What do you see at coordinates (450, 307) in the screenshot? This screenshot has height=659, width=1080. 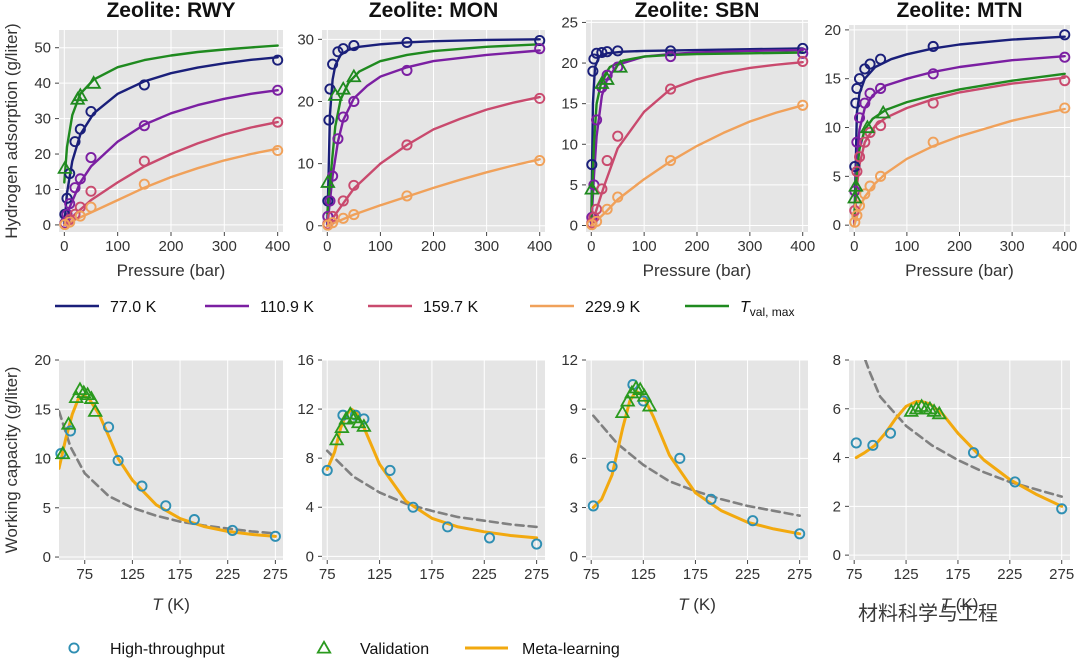 I see `legend-label: 159.7 K` at bounding box center [450, 307].